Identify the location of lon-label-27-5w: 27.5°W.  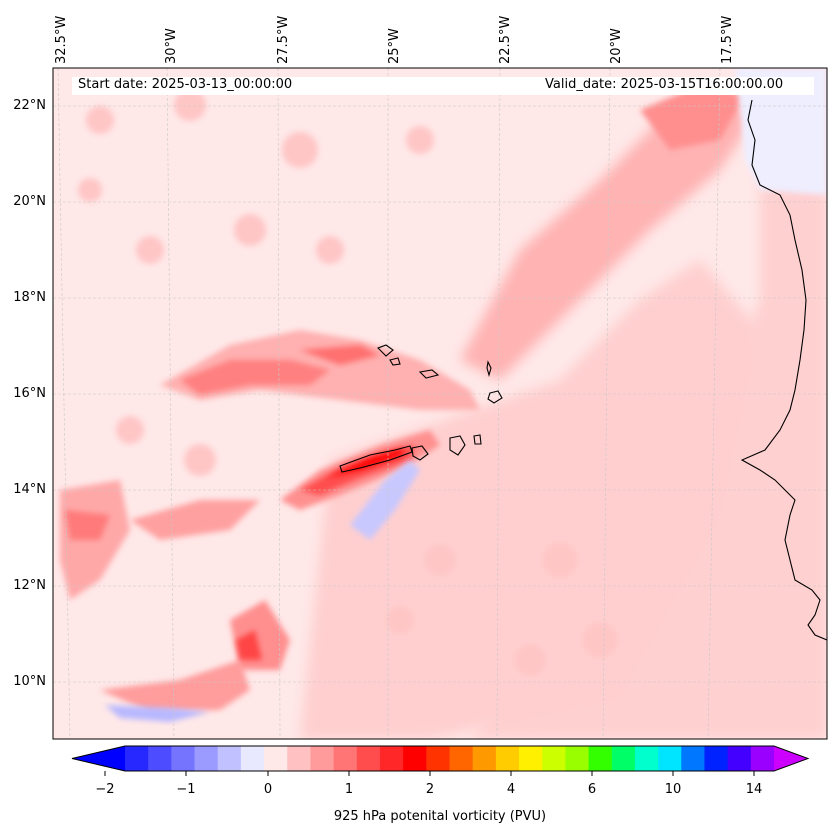
(283, 39).